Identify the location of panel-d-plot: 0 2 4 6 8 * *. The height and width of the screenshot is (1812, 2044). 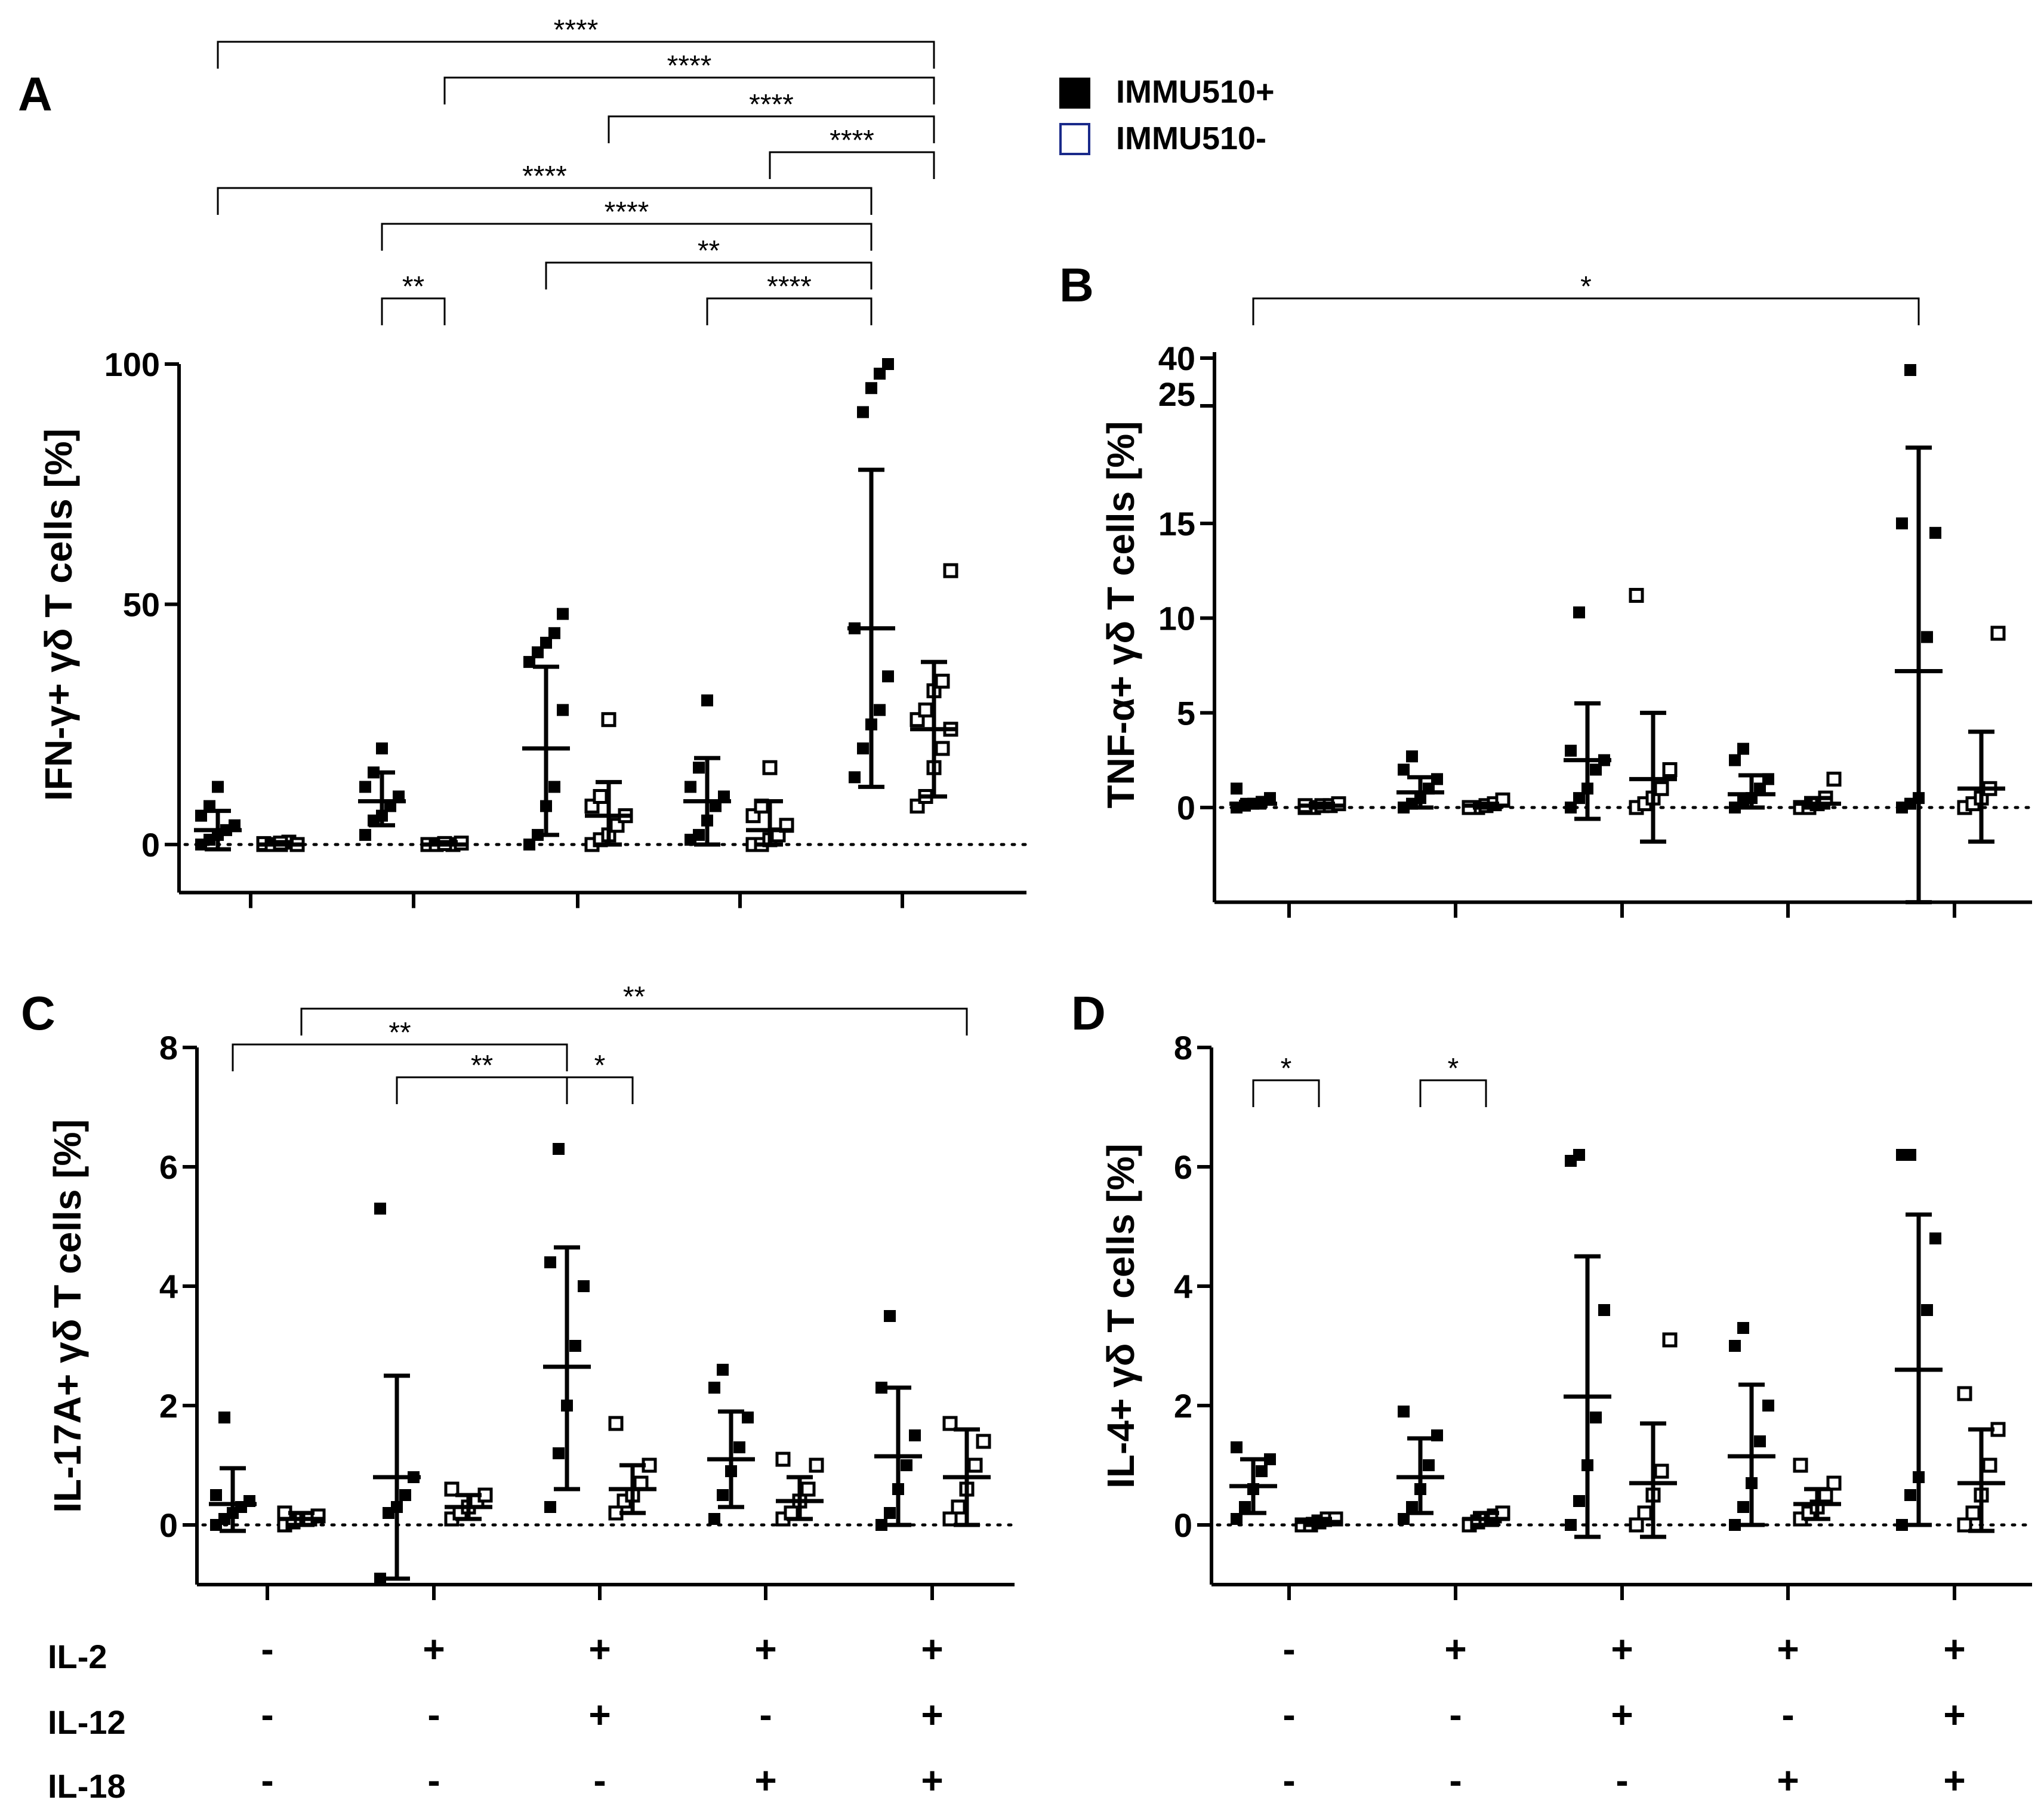
(1604, 1314).